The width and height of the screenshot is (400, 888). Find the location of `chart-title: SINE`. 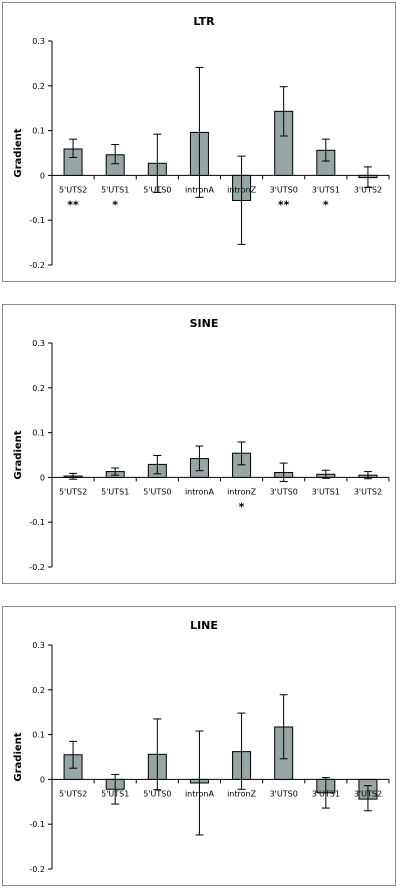

chart-title: SINE is located at coordinates (204, 323).